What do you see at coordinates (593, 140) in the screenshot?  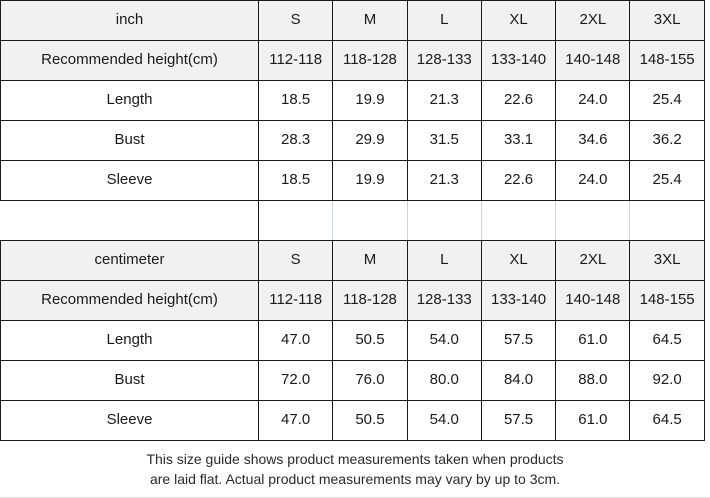 I see `cell-value: 34.6` at bounding box center [593, 140].